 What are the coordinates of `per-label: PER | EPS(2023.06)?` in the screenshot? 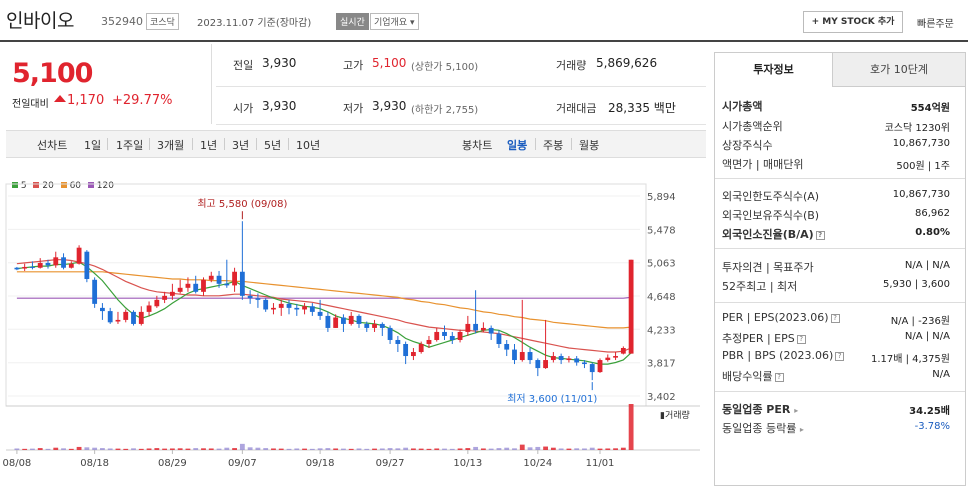 It's located at (781, 317).